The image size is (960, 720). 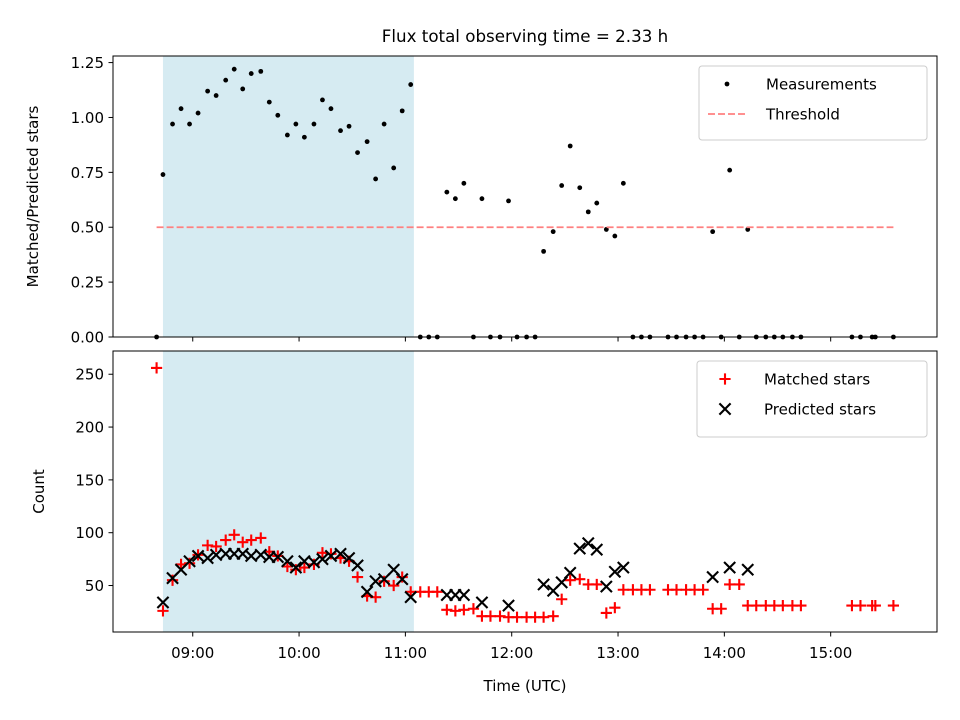 I want to click on y-tick-label: 0.00, so click(x=87, y=338).